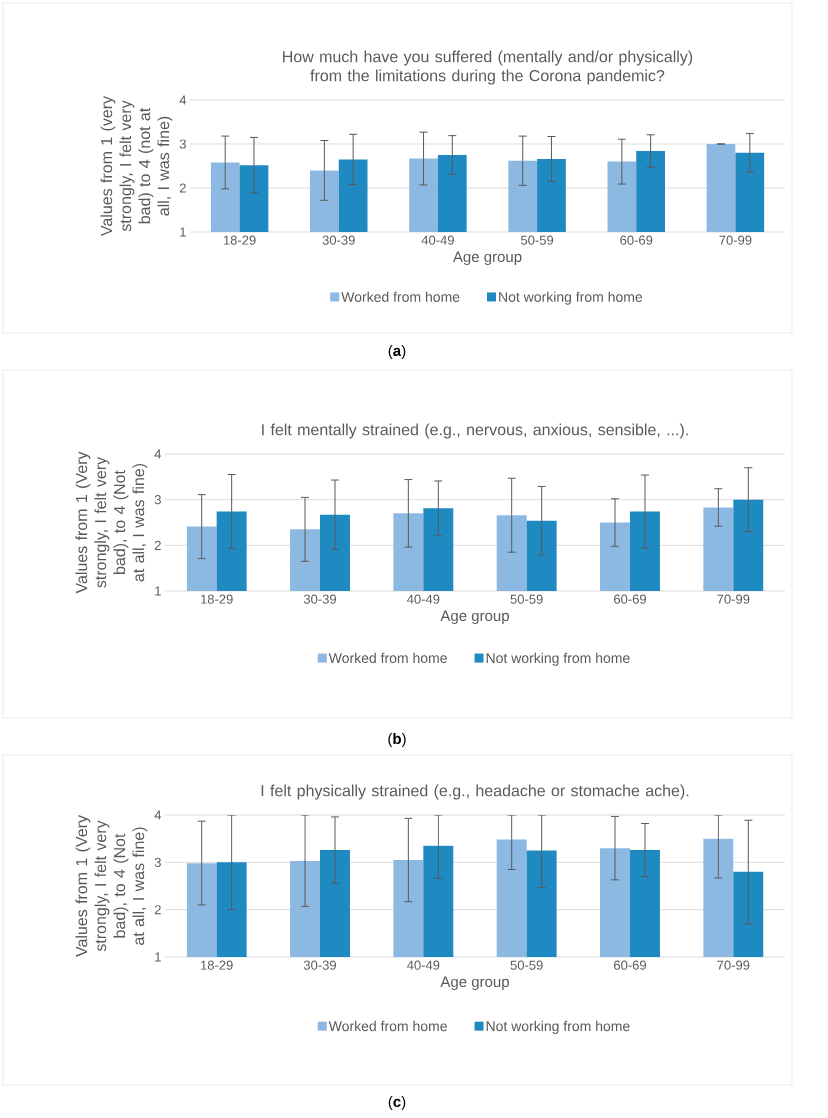 Image resolution: width=828 pixels, height=1118 pixels. Describe the element at coordinates (397, 1103) in the screenshot. I see `text: (c)` at that location.